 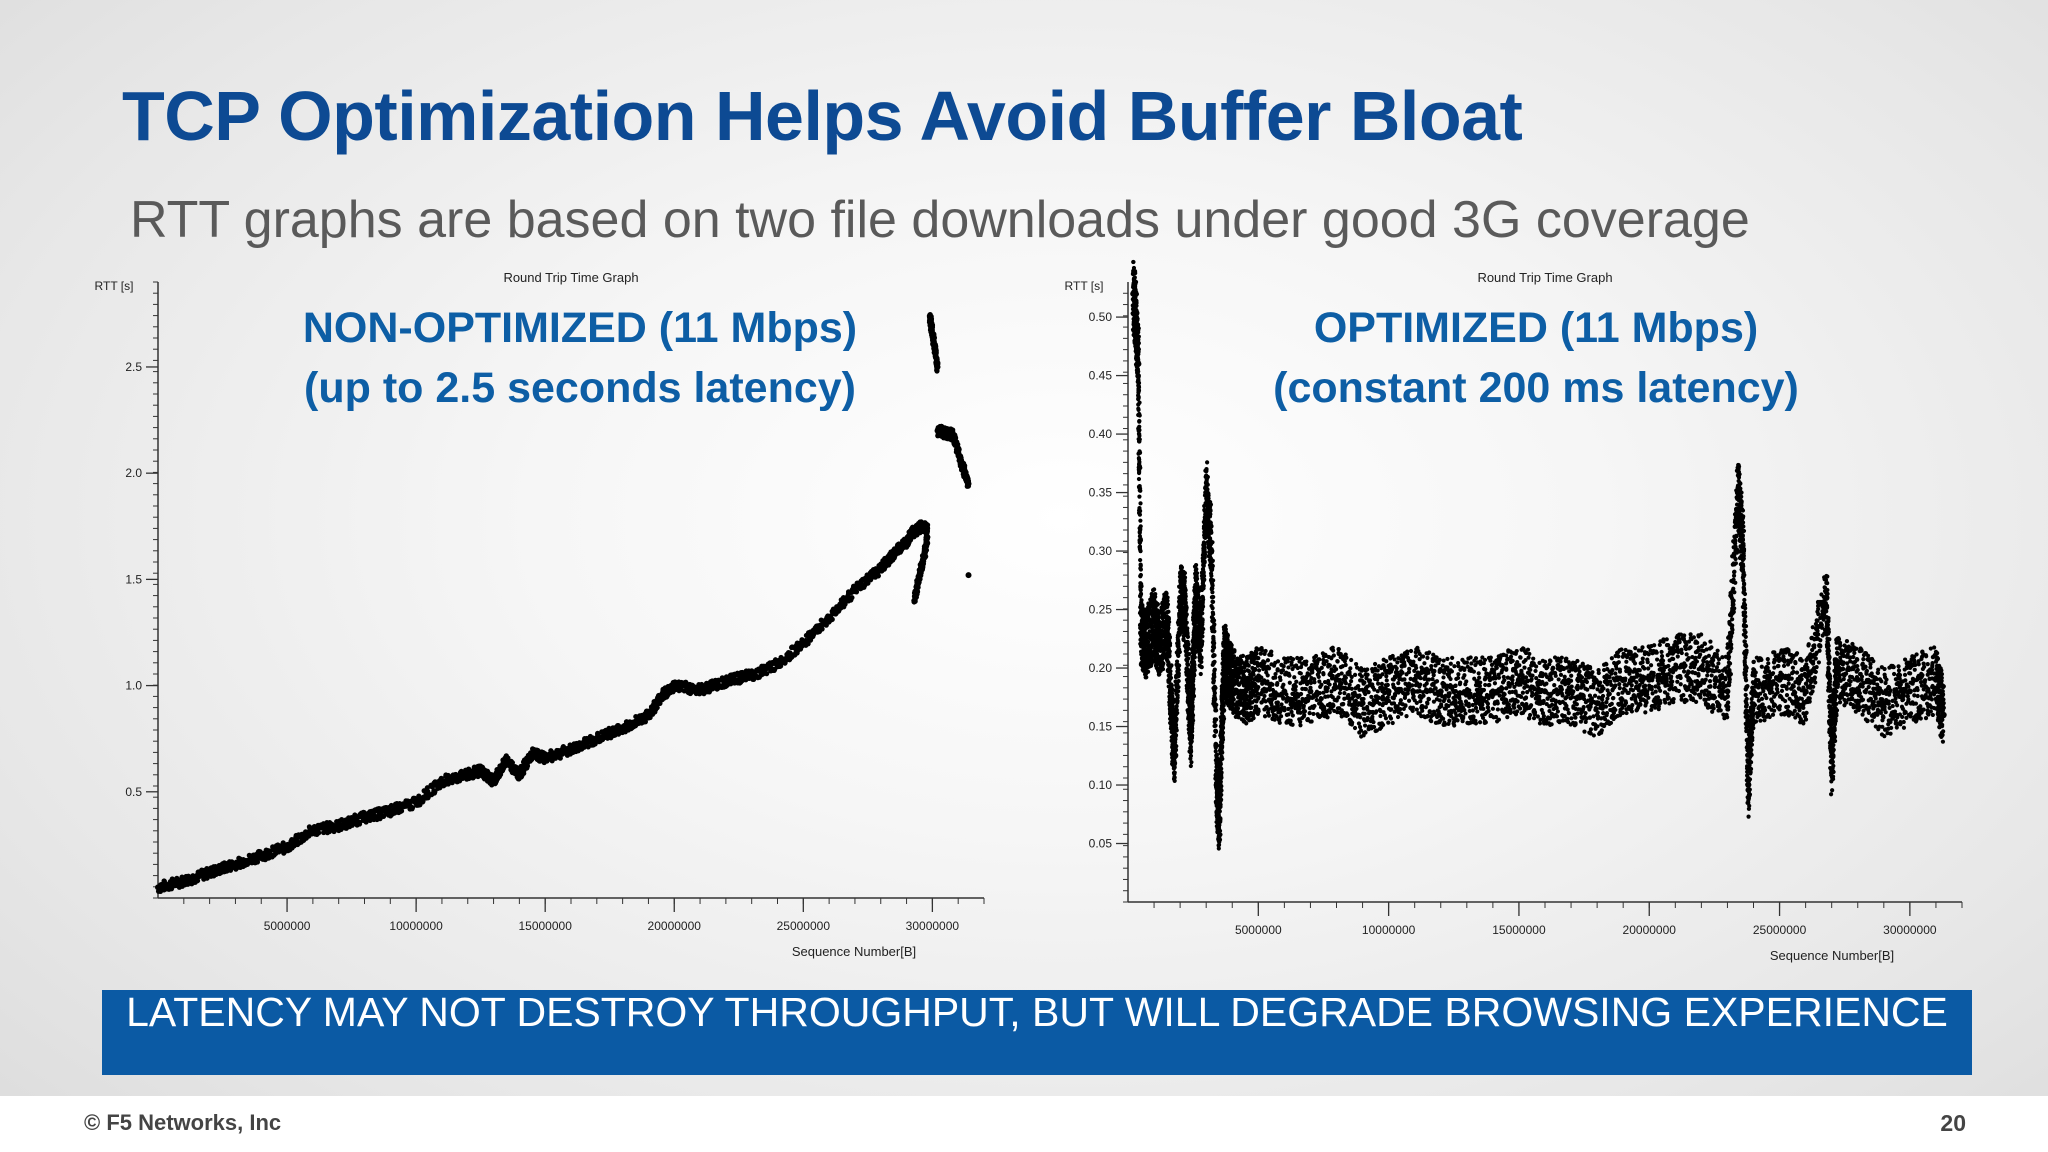 What do you see at coordinates (1101, 785) in the screenshot?
I see `y-tick-label: 0.10` at bounding box center [1101, 785].